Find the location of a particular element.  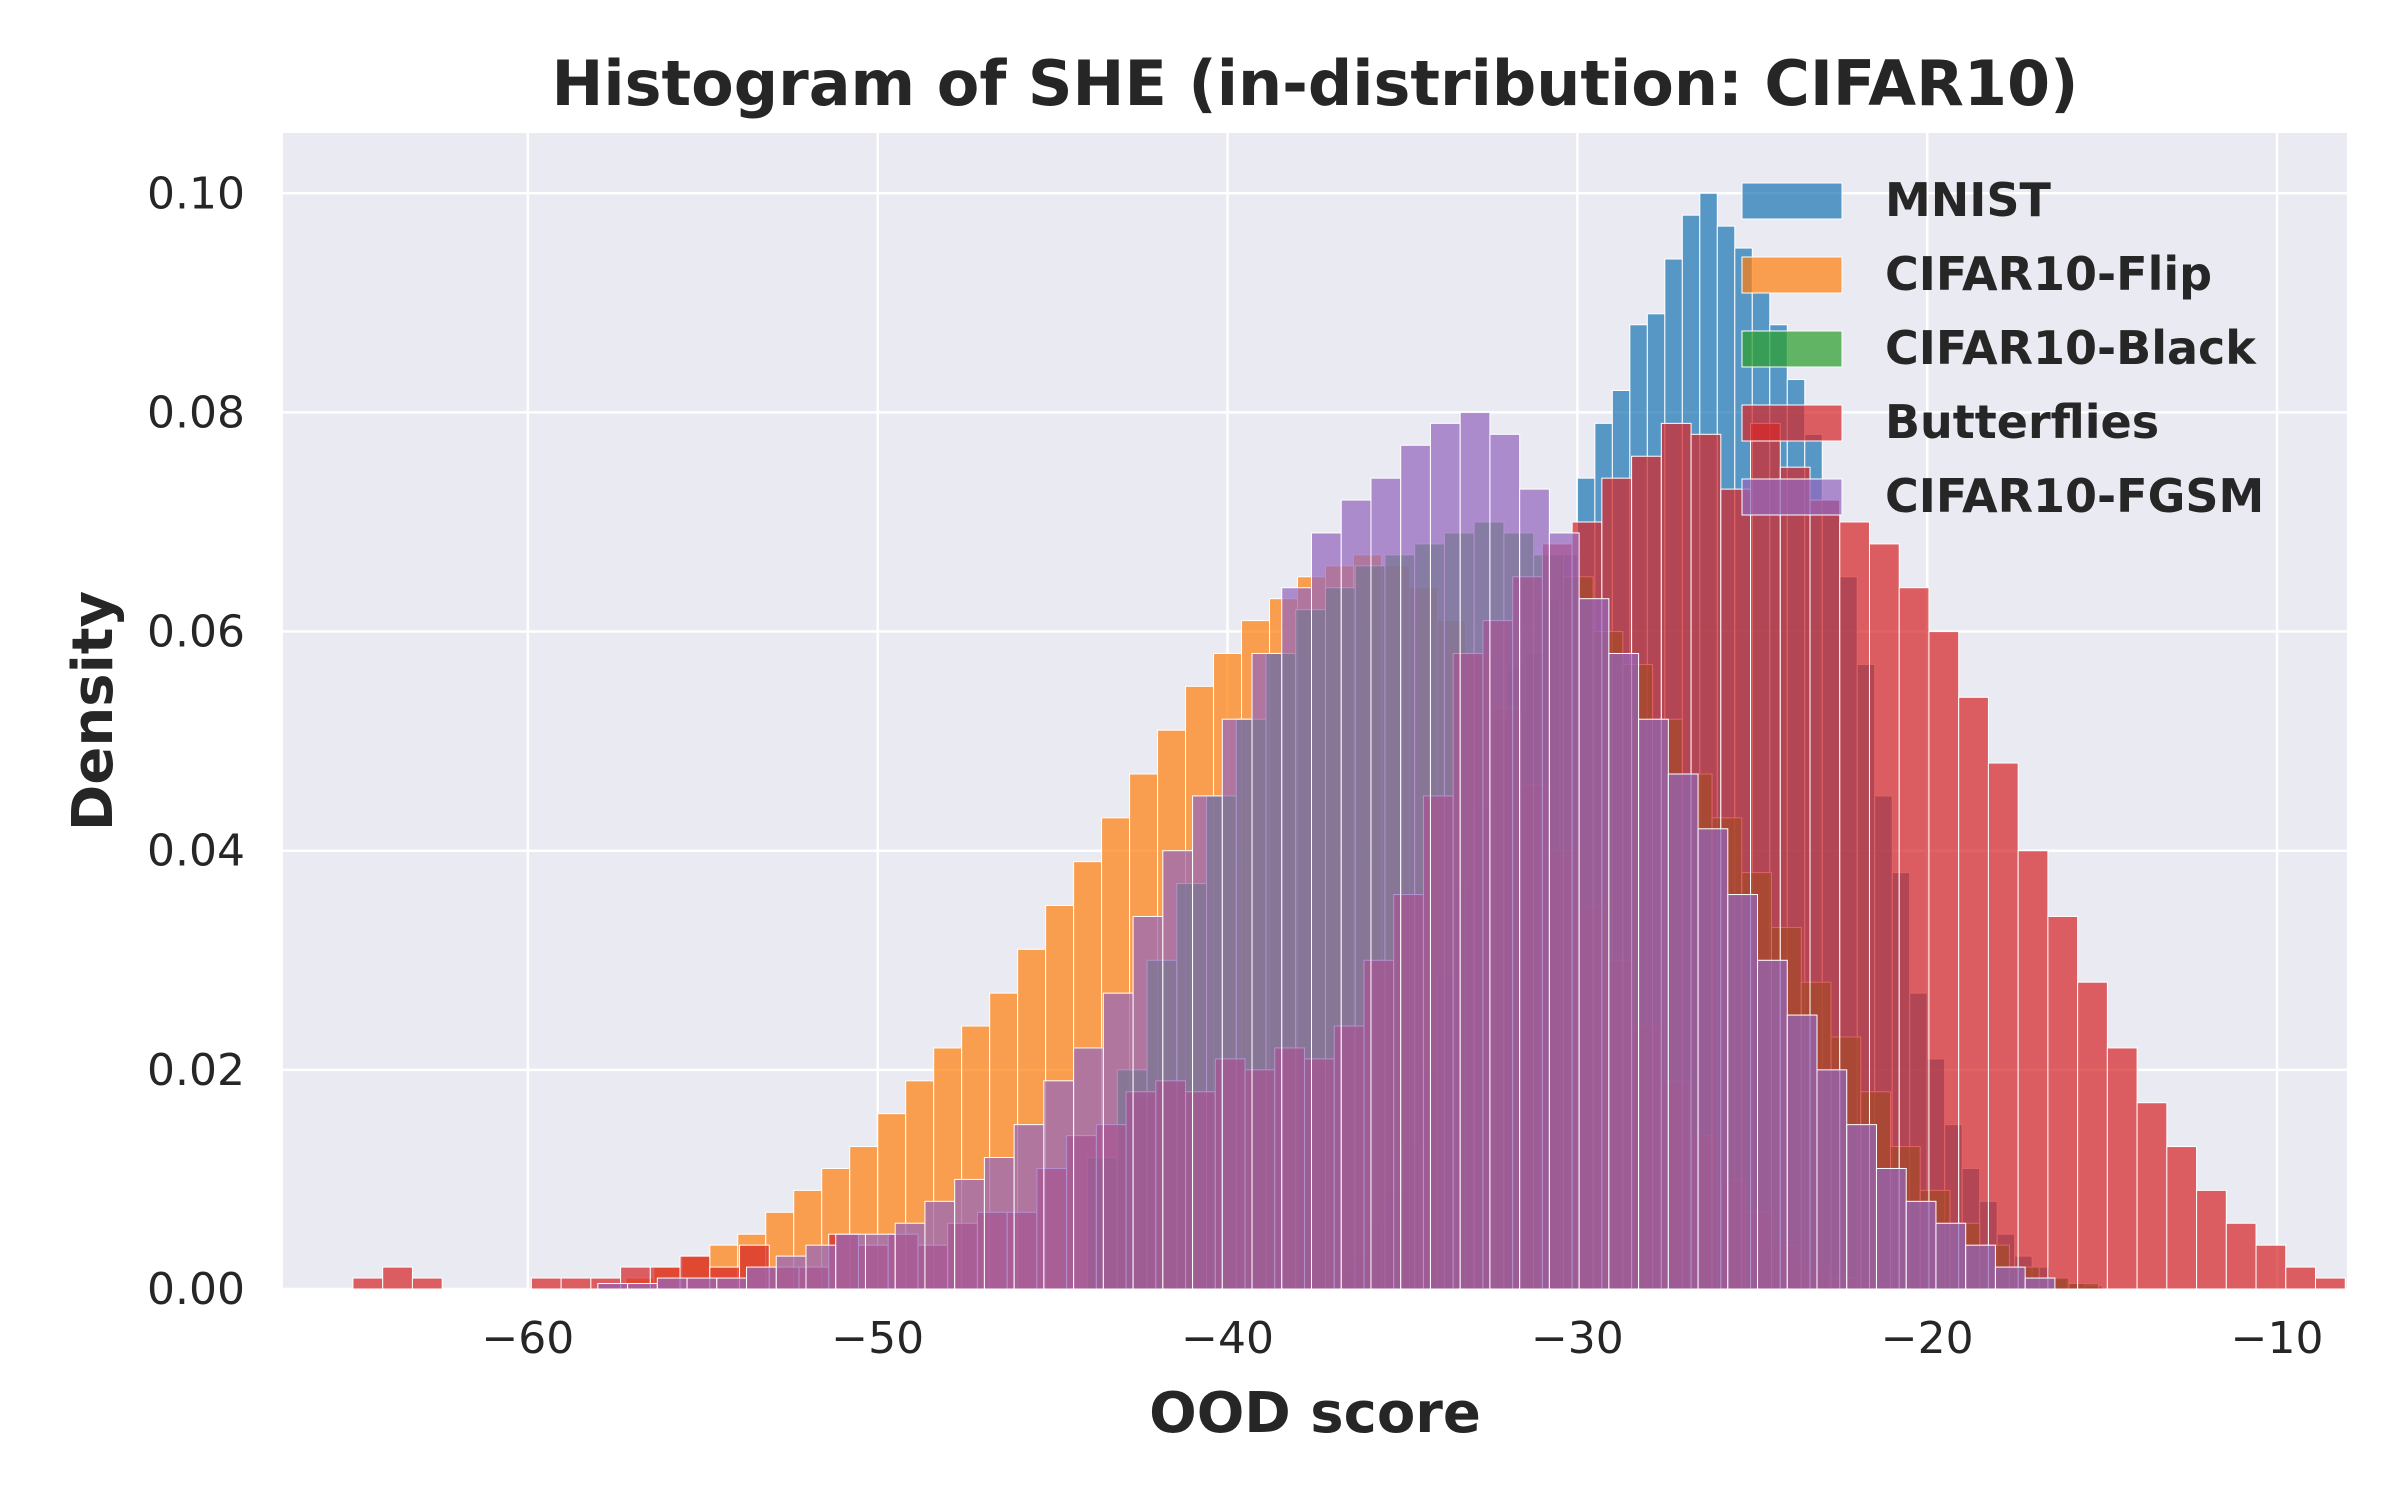

y-tick-label: 0.00 is located at coordinates (196, 1289).